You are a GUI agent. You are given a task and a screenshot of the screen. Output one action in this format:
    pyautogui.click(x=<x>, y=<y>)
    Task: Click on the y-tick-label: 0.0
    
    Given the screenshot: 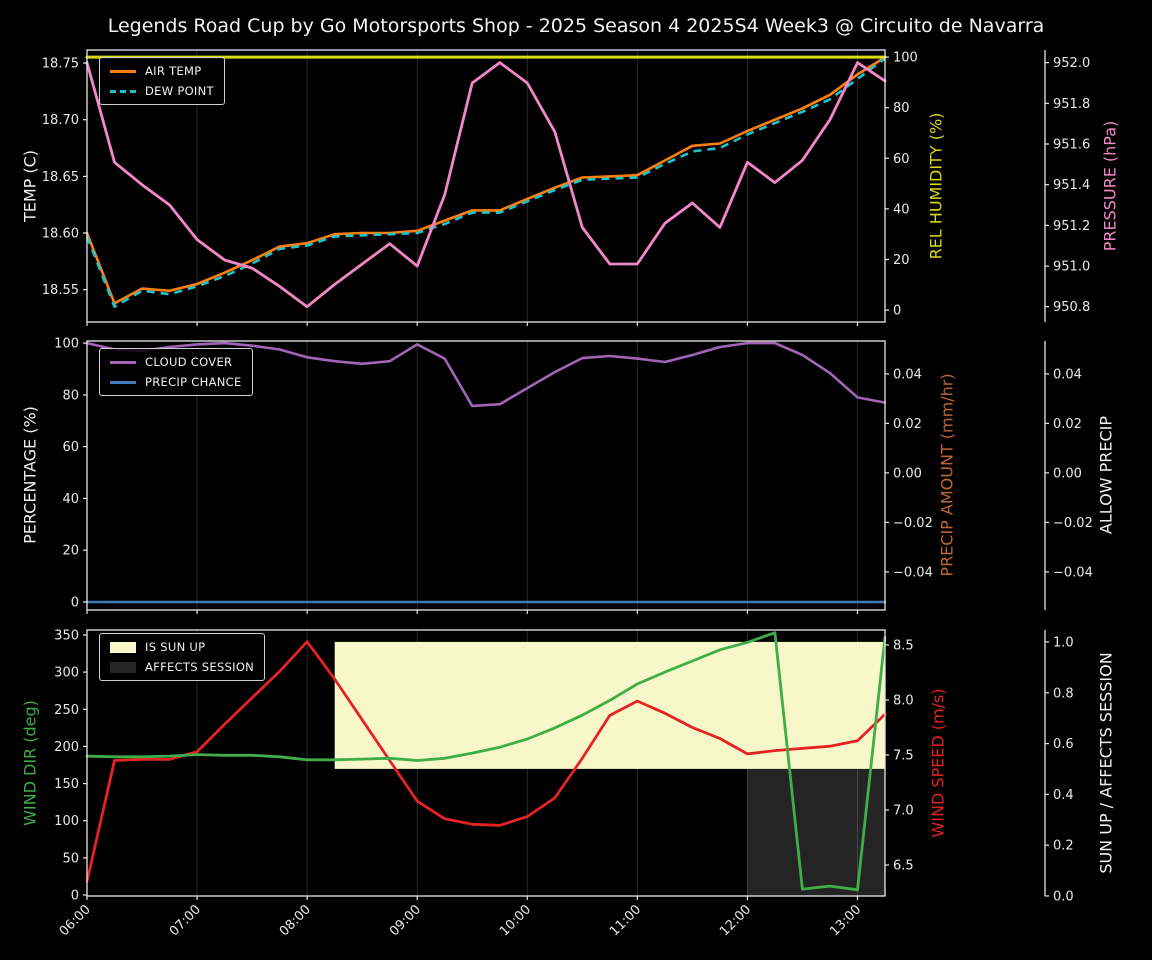 What is the action you would take?
    pyautogui.click(x=1063, y=897)
    